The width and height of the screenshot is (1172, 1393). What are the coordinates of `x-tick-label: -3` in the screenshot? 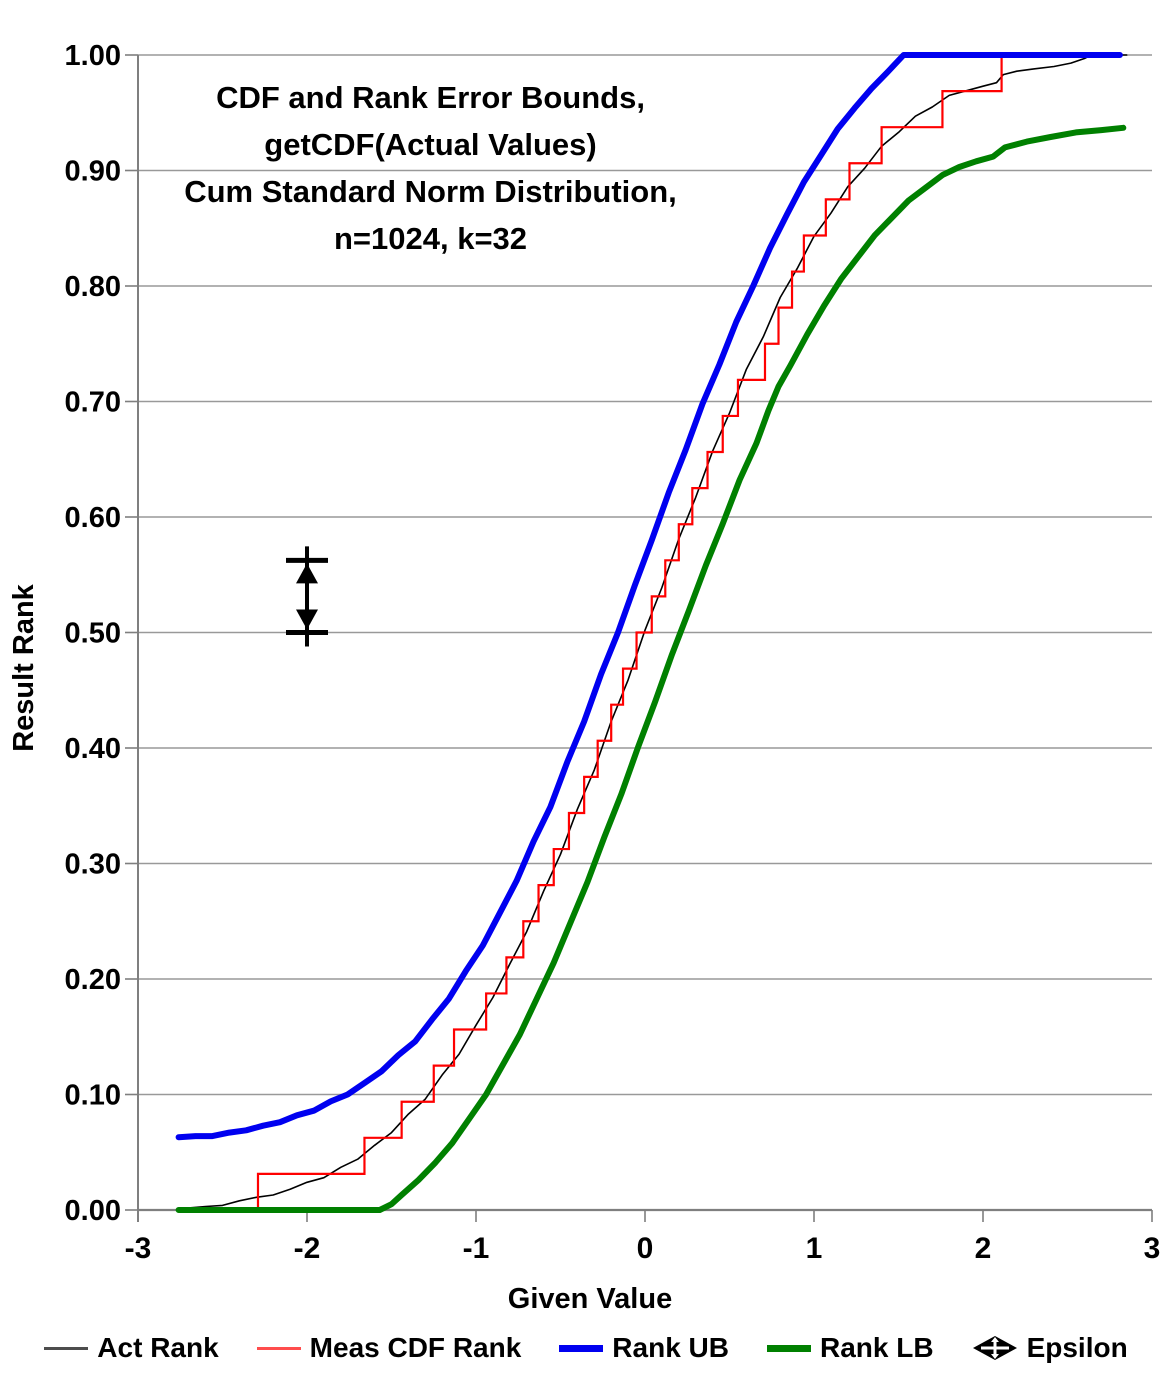 It's located at (138, 1248).